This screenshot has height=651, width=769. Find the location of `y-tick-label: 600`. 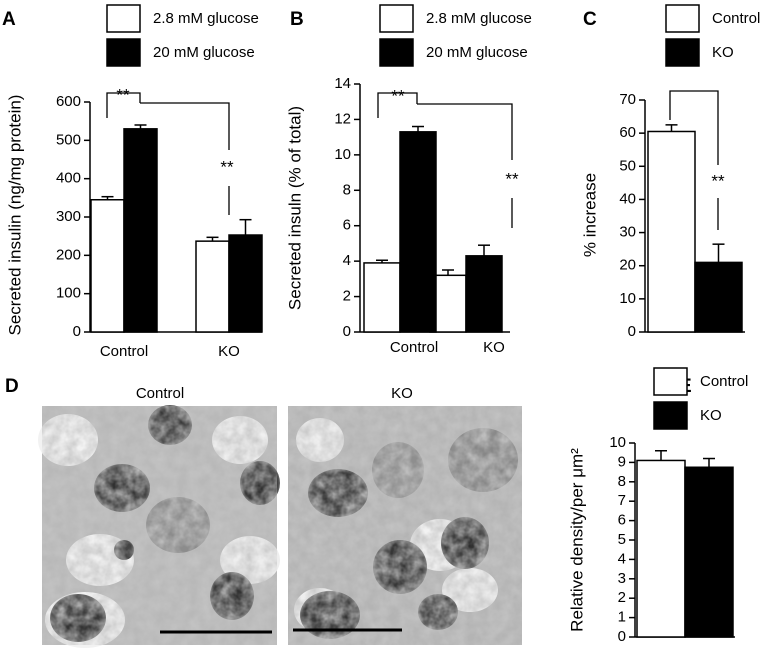

y-tick-label: 600 is located at coordinates (68, 101).